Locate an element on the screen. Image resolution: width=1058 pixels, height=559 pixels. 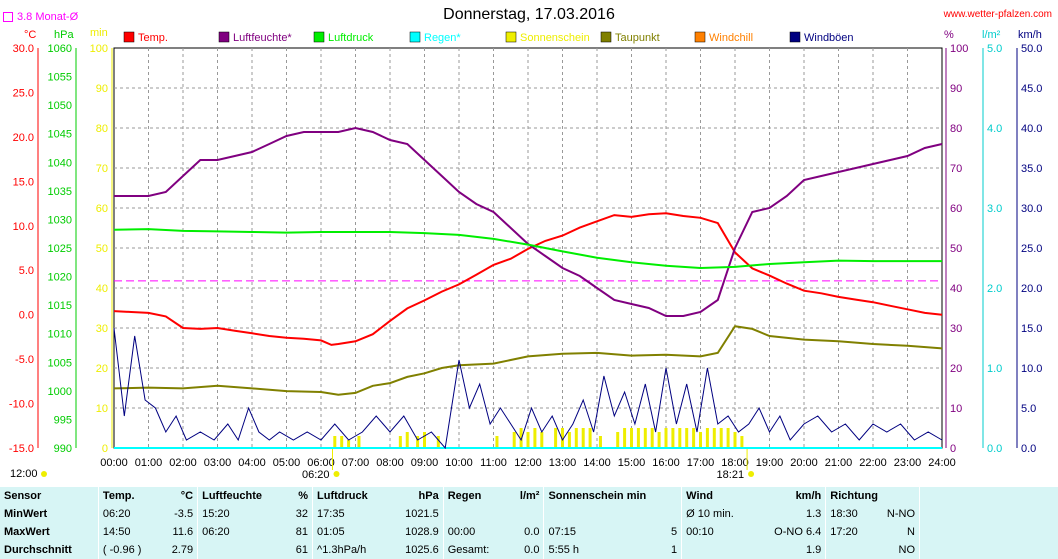
sunshine-bars is located at coordinates (538, 438).